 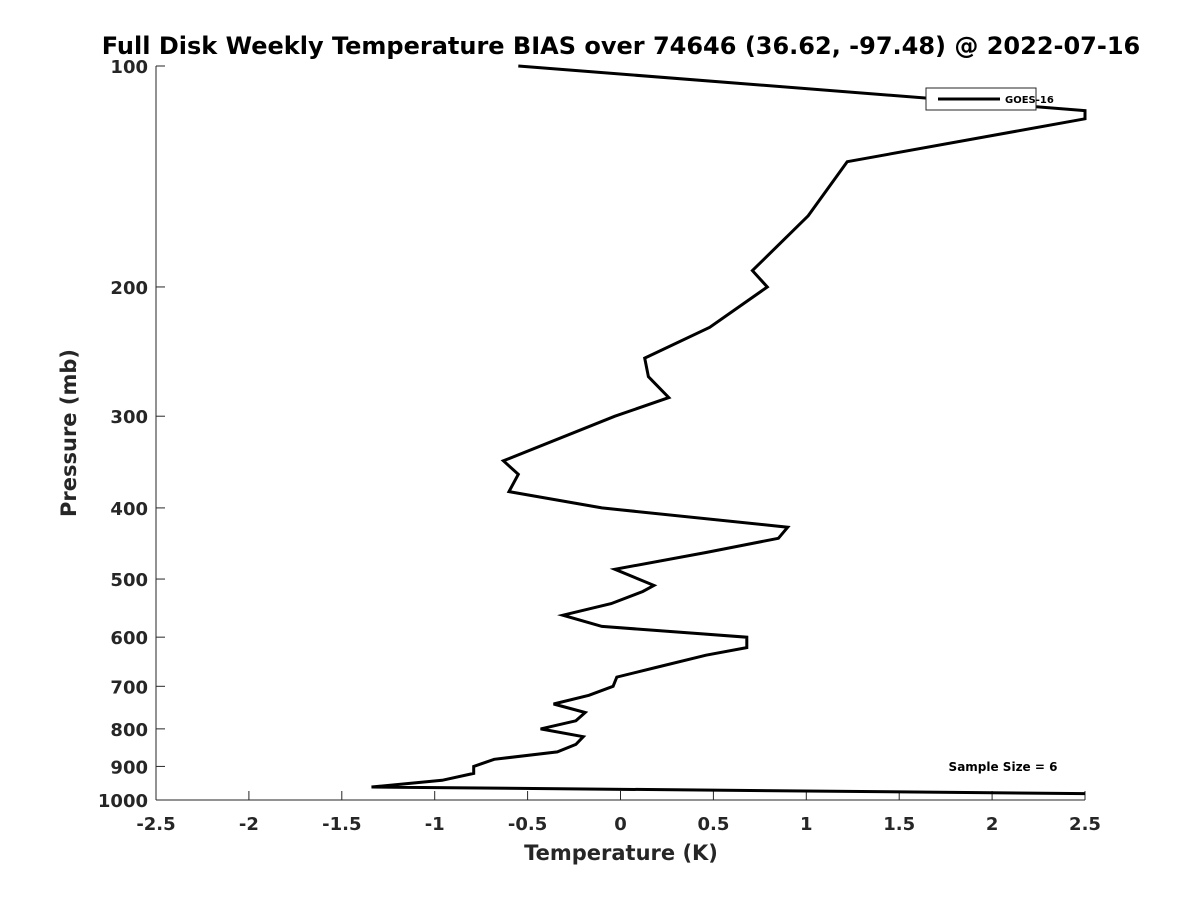 I want to click on y-axis-label: Pressure (mb), so click(x=69, y=433).